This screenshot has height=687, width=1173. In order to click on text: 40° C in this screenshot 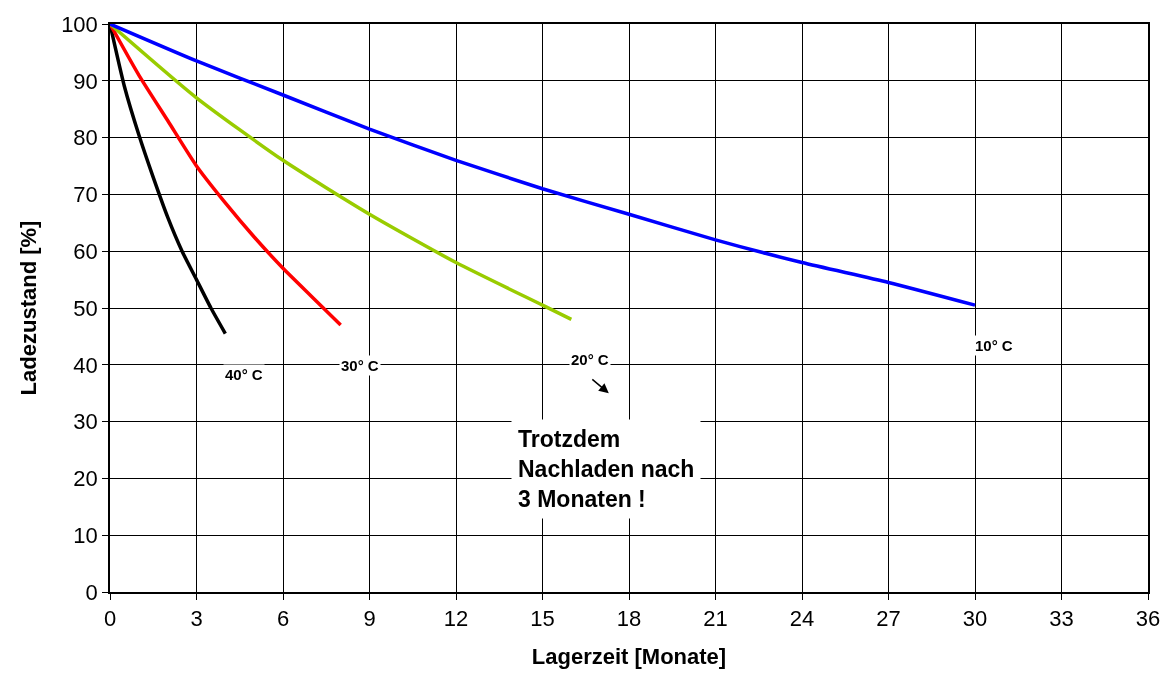, I will do `click(244, 374)`.